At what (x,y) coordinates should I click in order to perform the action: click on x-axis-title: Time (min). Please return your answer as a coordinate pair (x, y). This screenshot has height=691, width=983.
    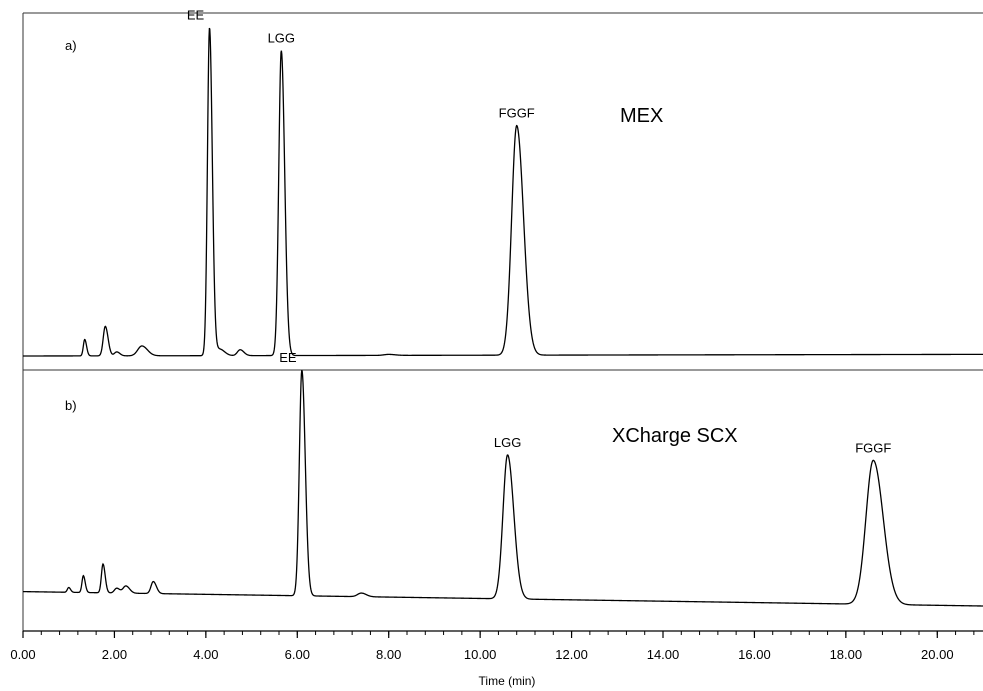
    Looking at the image, I should click on (507, 681).